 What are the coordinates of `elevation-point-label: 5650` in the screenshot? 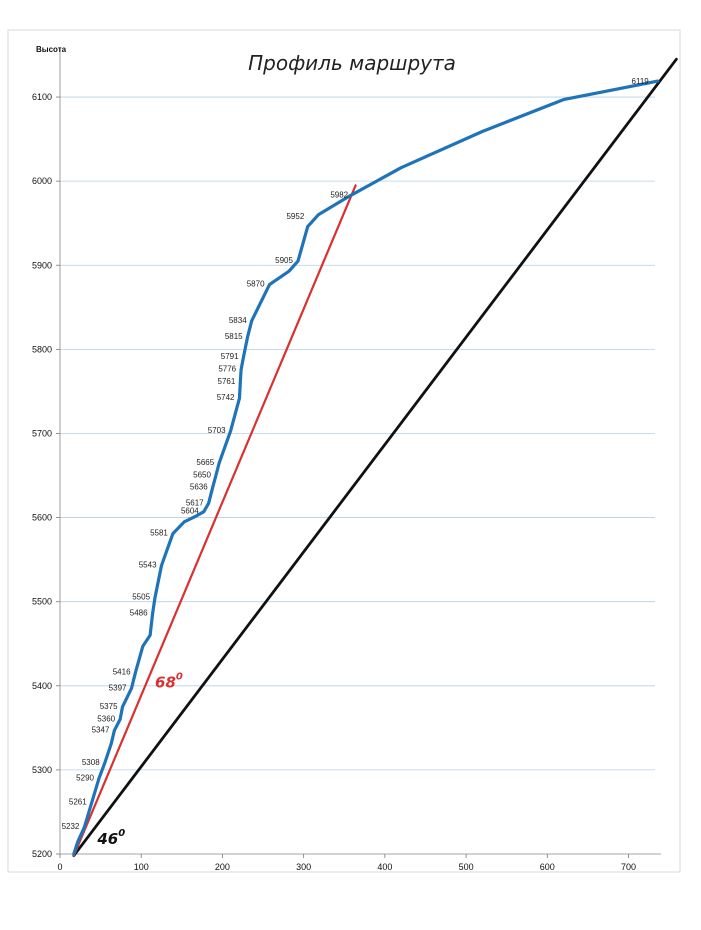 It's located at (202, 475).